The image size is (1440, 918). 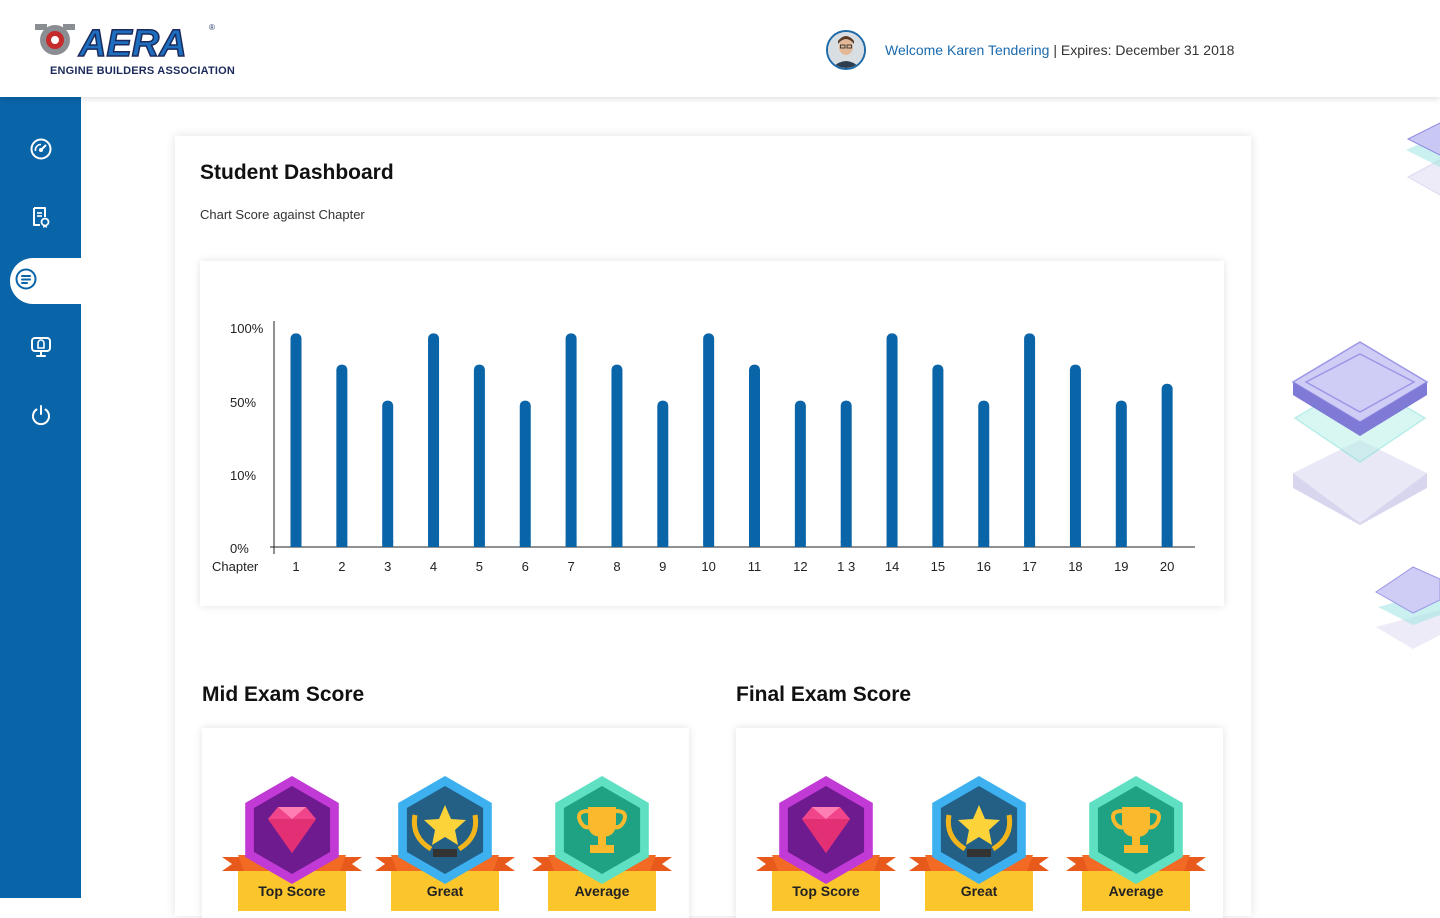 I want to click on x-tick-label: 1 3, so click(x=846, y=566).